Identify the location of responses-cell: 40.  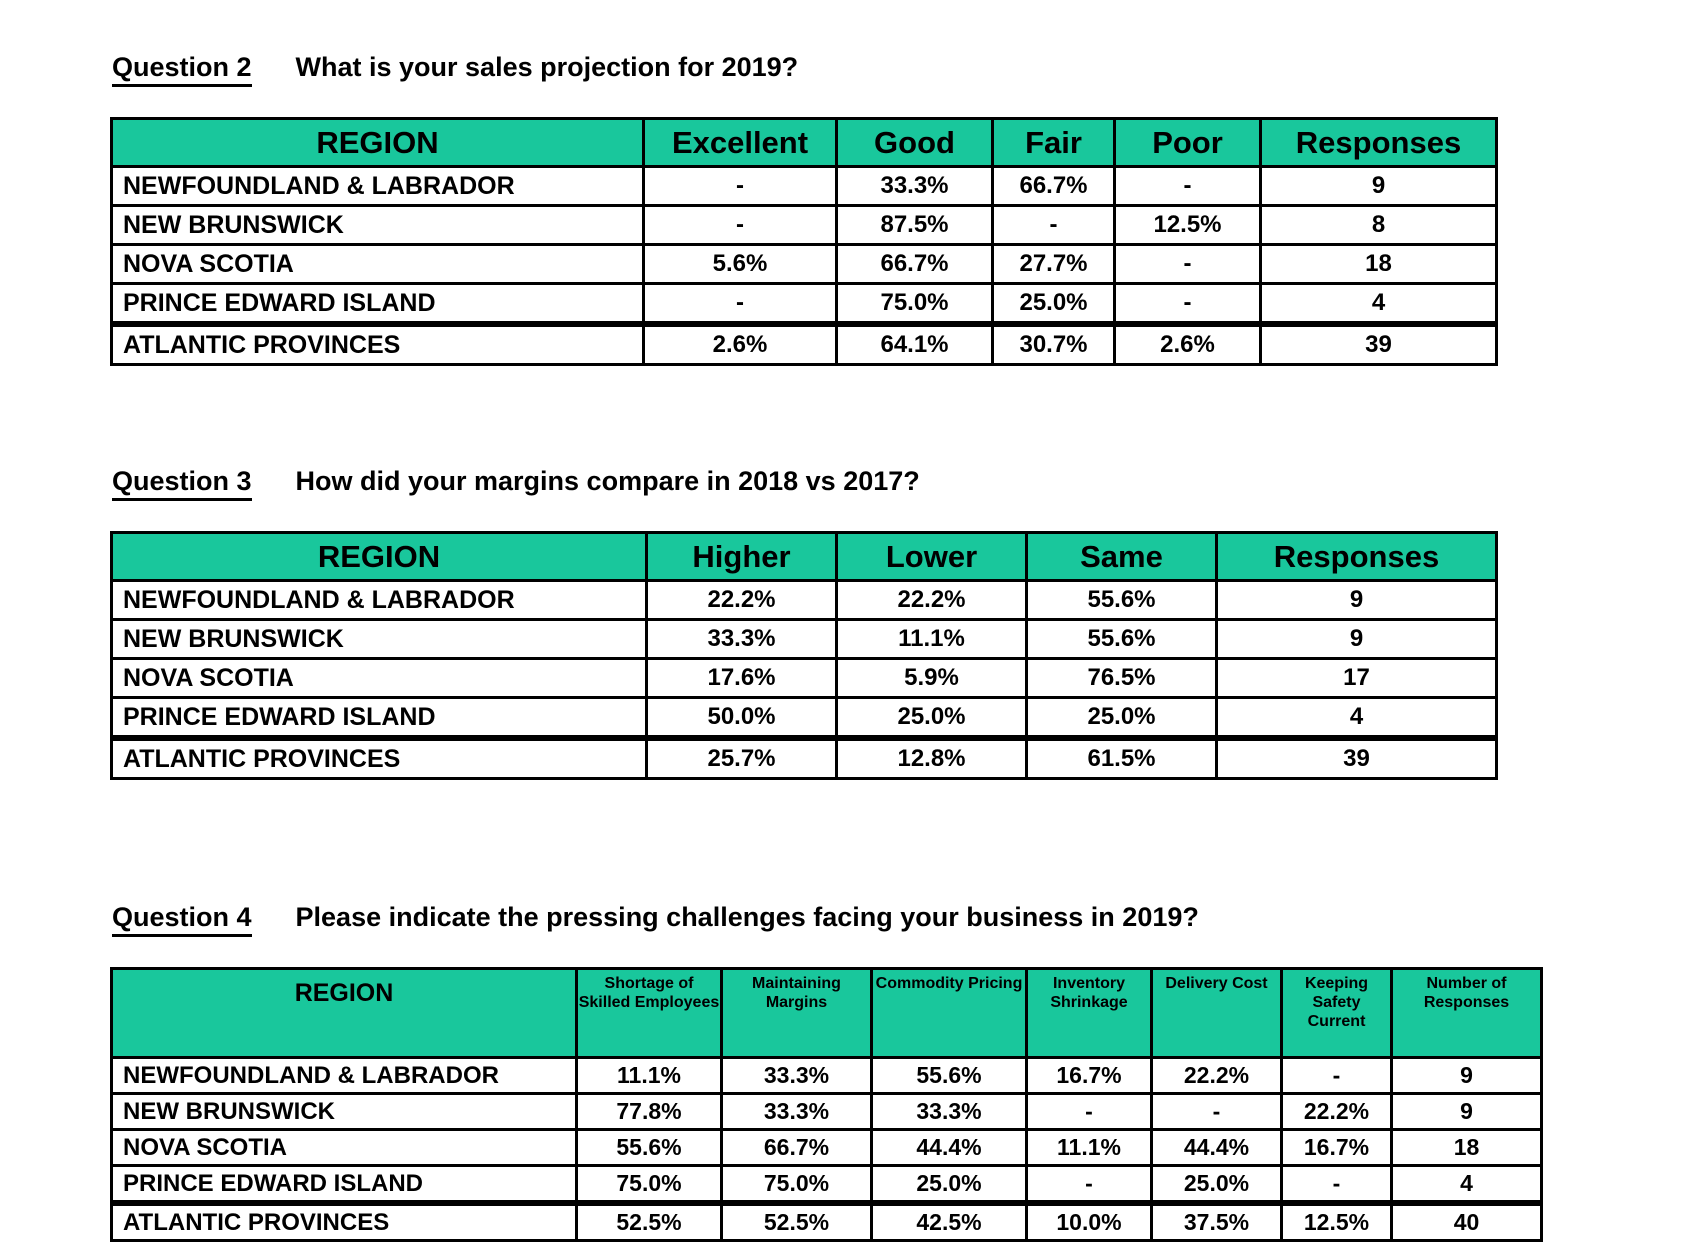
(1466, 1221).